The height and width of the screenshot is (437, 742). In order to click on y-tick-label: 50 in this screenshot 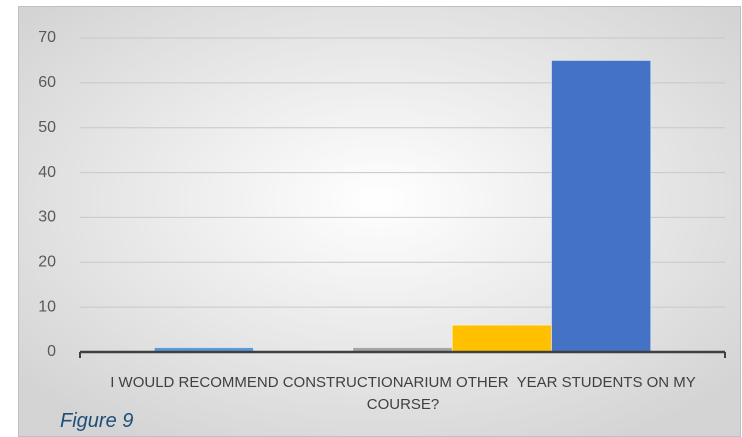, I will do `click(47, 127)`.